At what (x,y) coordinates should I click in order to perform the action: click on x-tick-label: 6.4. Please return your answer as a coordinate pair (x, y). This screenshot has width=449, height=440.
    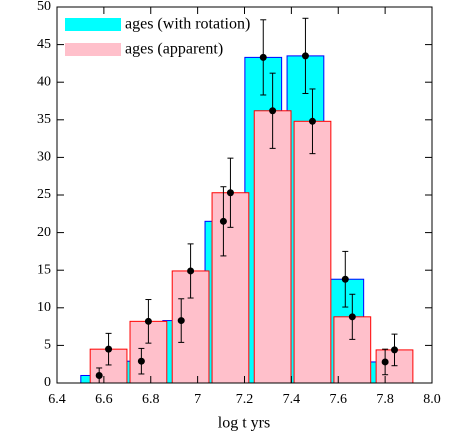
    Looking at the image, I should click on (57, 399).